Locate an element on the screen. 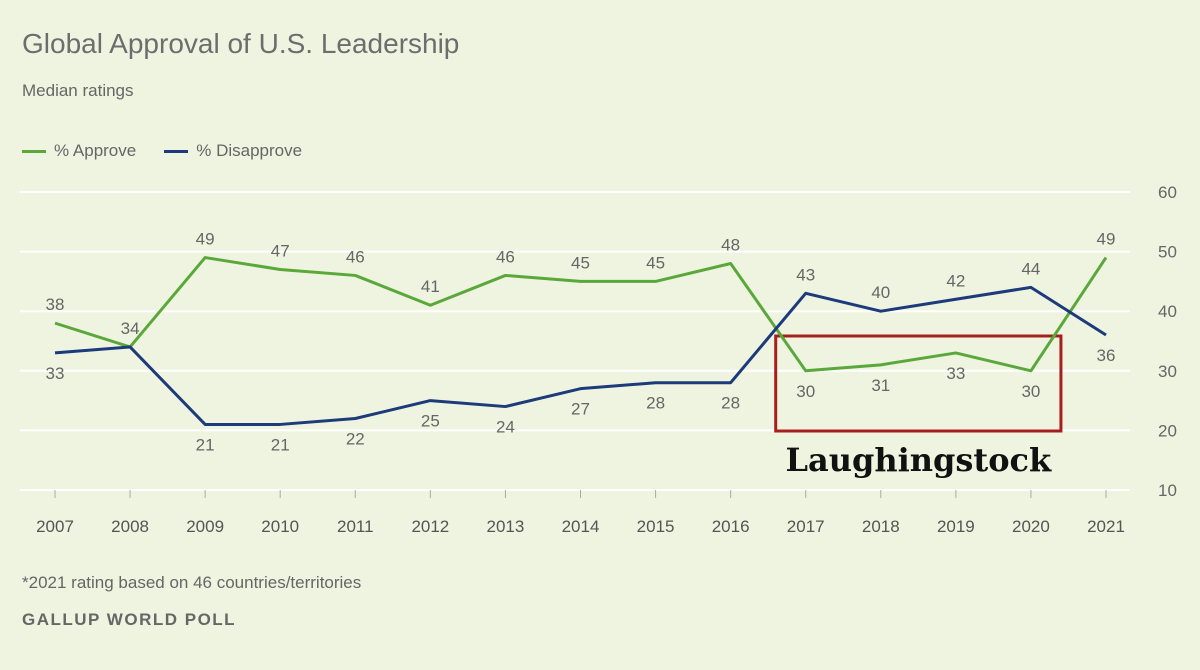 The image size is (1200, 670). data-label-disapprove: 44 is located at coordinates (1030, 268).